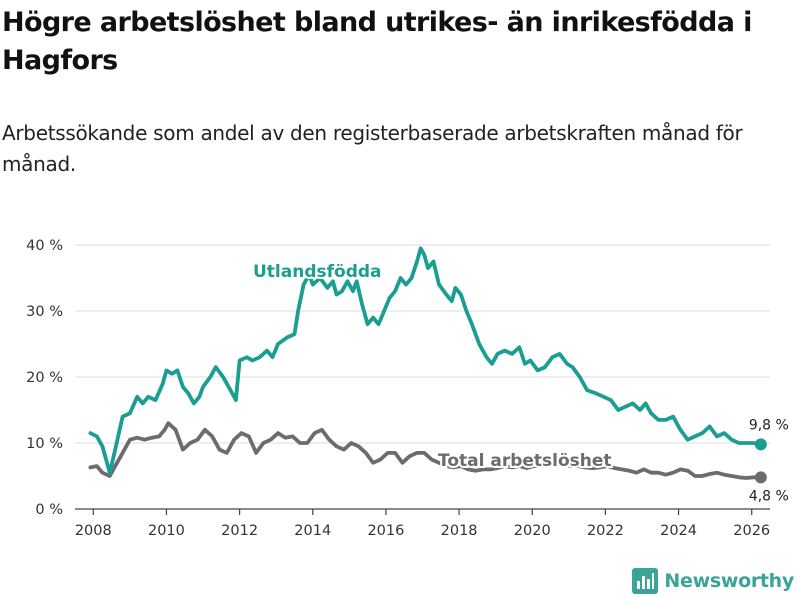 The height and width of the screenshot is (600, 800). What do you see at coordinates (49, 510) in the screenshot?
I see `y-tick-label: 0 %` at bounding box center [49, 510].